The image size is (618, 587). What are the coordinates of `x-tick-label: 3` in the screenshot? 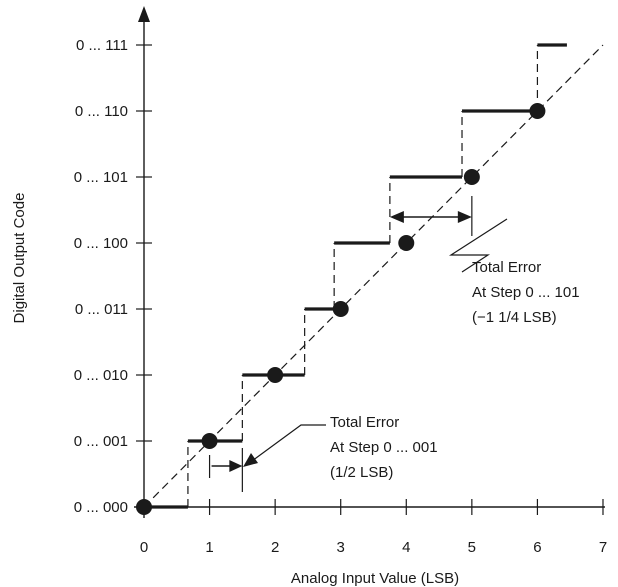 It's located at (341, 547).